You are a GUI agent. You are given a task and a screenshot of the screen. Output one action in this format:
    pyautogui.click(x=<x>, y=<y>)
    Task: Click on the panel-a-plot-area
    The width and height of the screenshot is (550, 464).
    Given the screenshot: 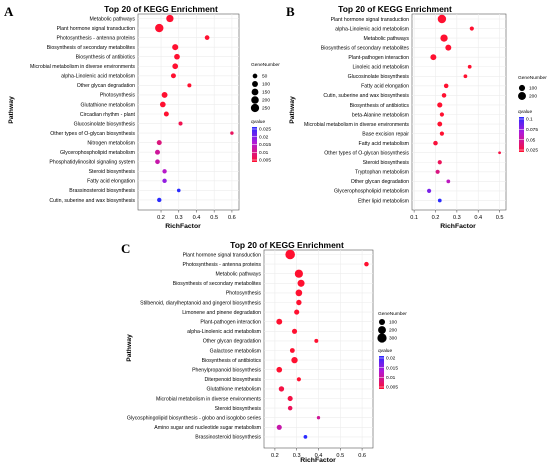 What is the action you would take?
    pyautogui.click(x=188, y=112)
    